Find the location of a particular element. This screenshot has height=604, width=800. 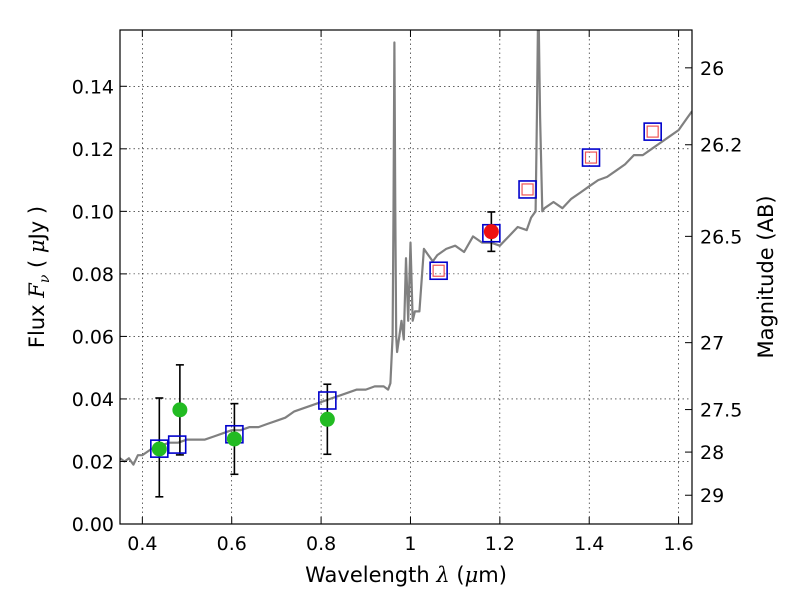

right-axis-label: Magnitude (AB) is located at coordinates (766, 276).